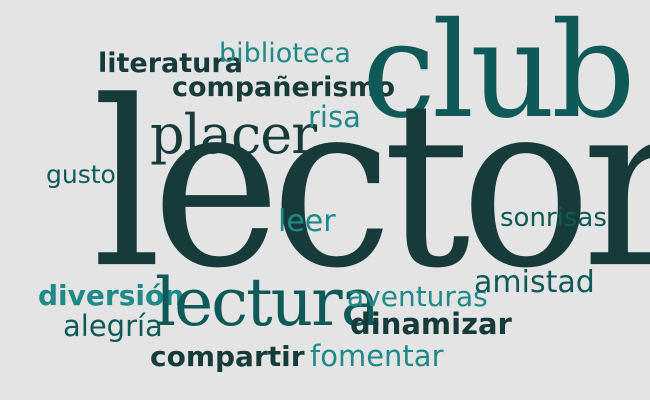 This screenshot has width=650, height=400. Describe the element at coordinates (111, 295) in the screenshot. I see `word-diversion: diversión` at that location.